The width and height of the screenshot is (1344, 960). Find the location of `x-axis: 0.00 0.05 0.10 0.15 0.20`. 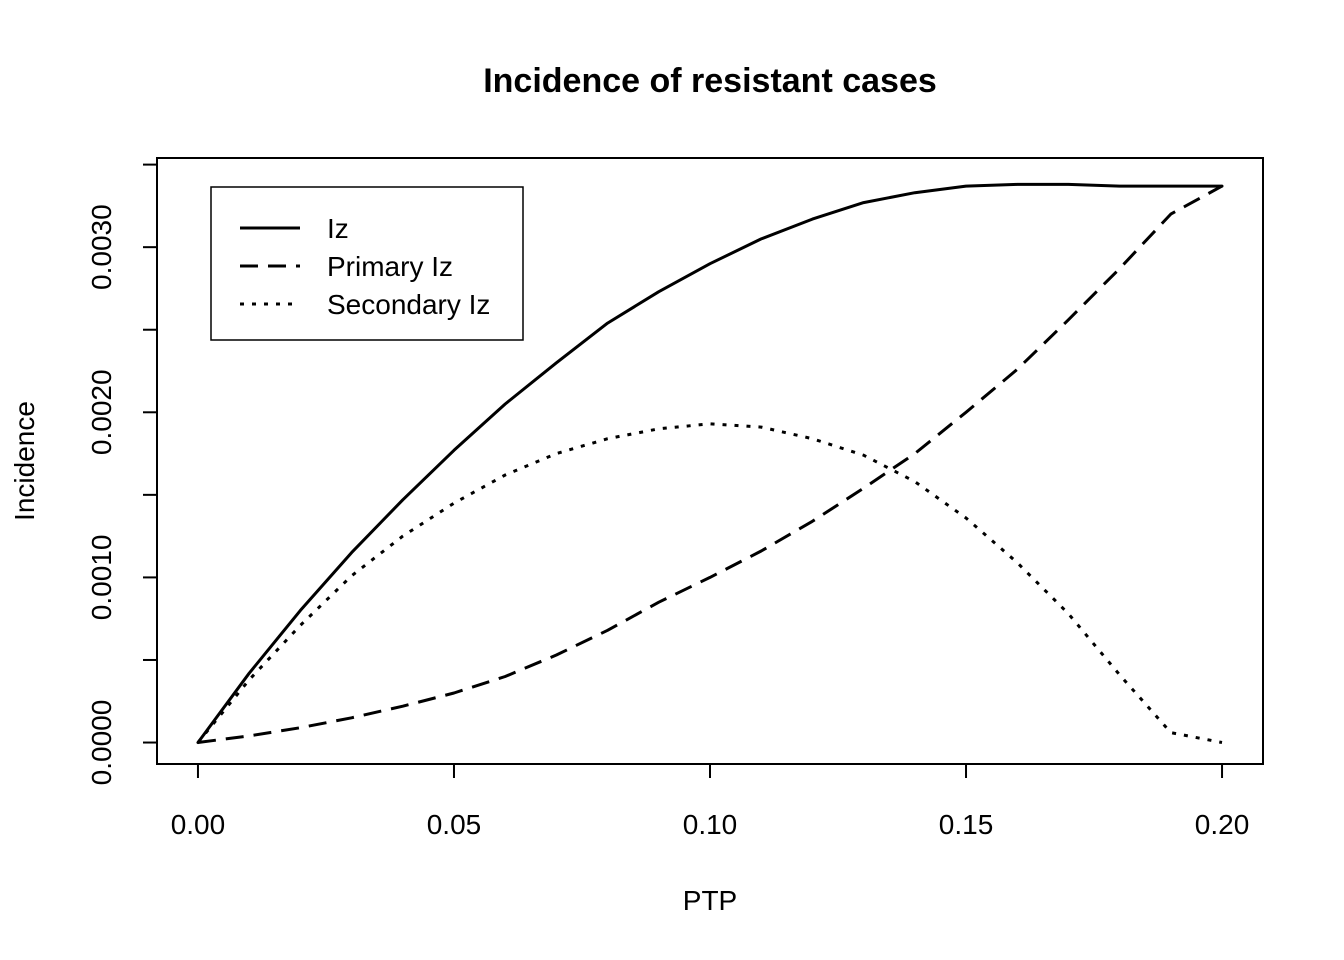

x-axis: 0.00 0.05 0.10 0.15 0.20 is located at coordinates (710, 801).